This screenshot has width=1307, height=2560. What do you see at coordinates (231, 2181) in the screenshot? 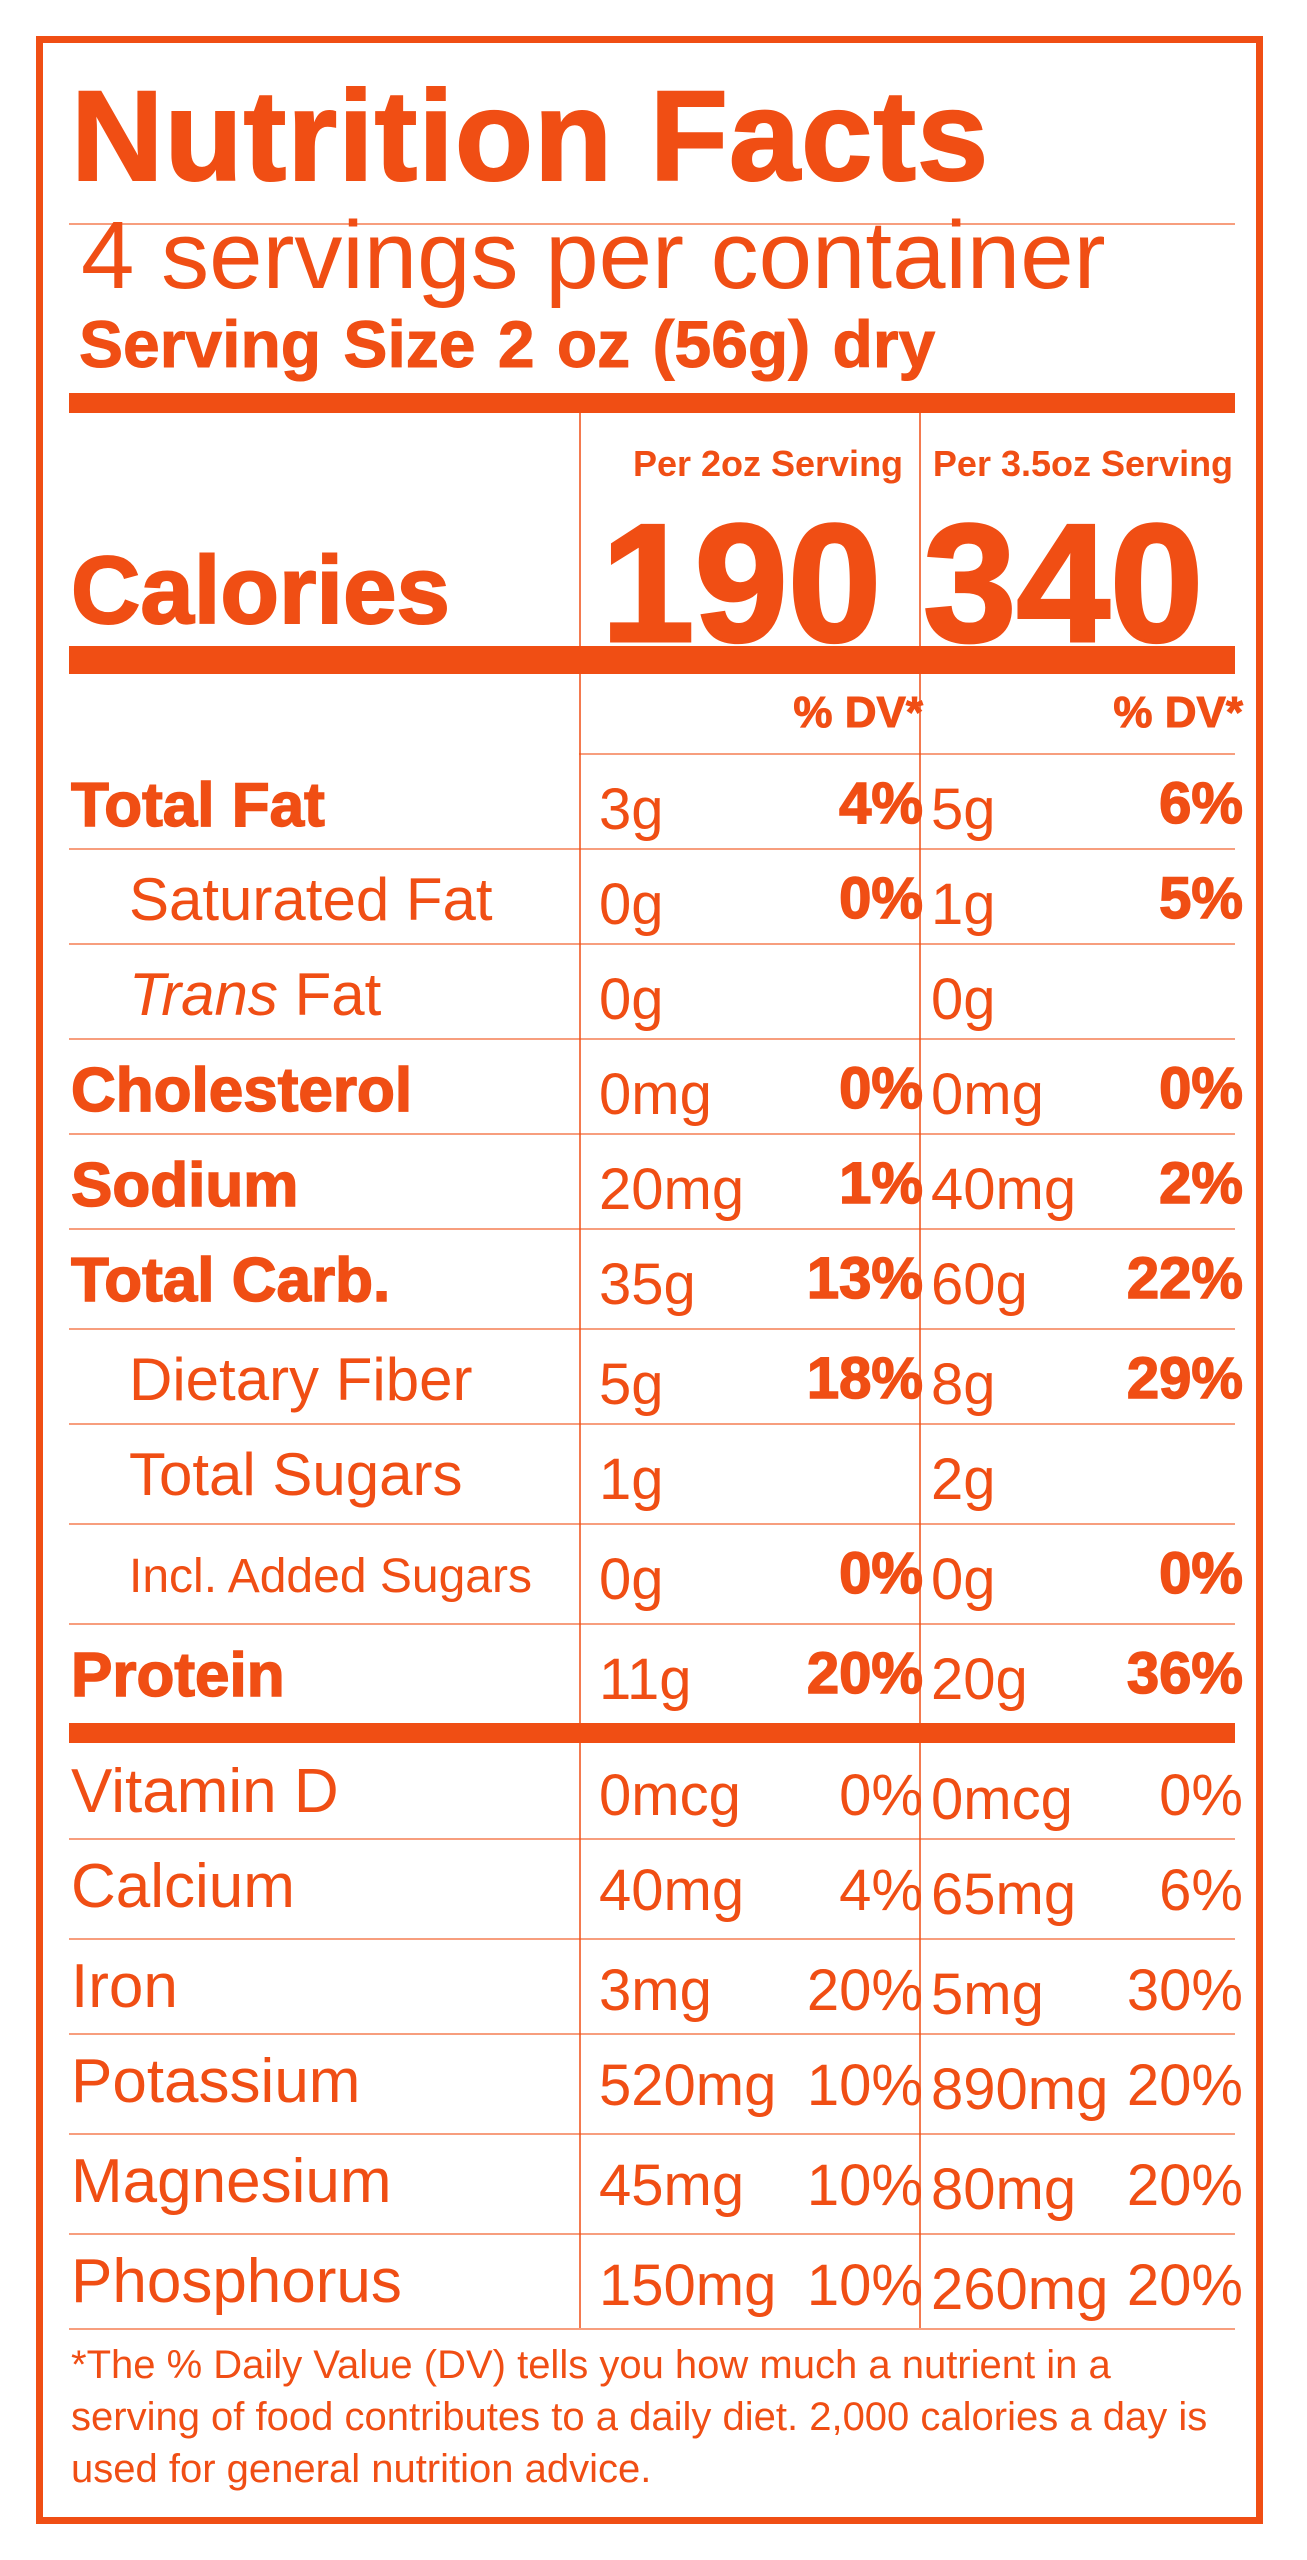
I see `mineral-label-magnesium: Magnesium` at bounding box center [231, 2181].